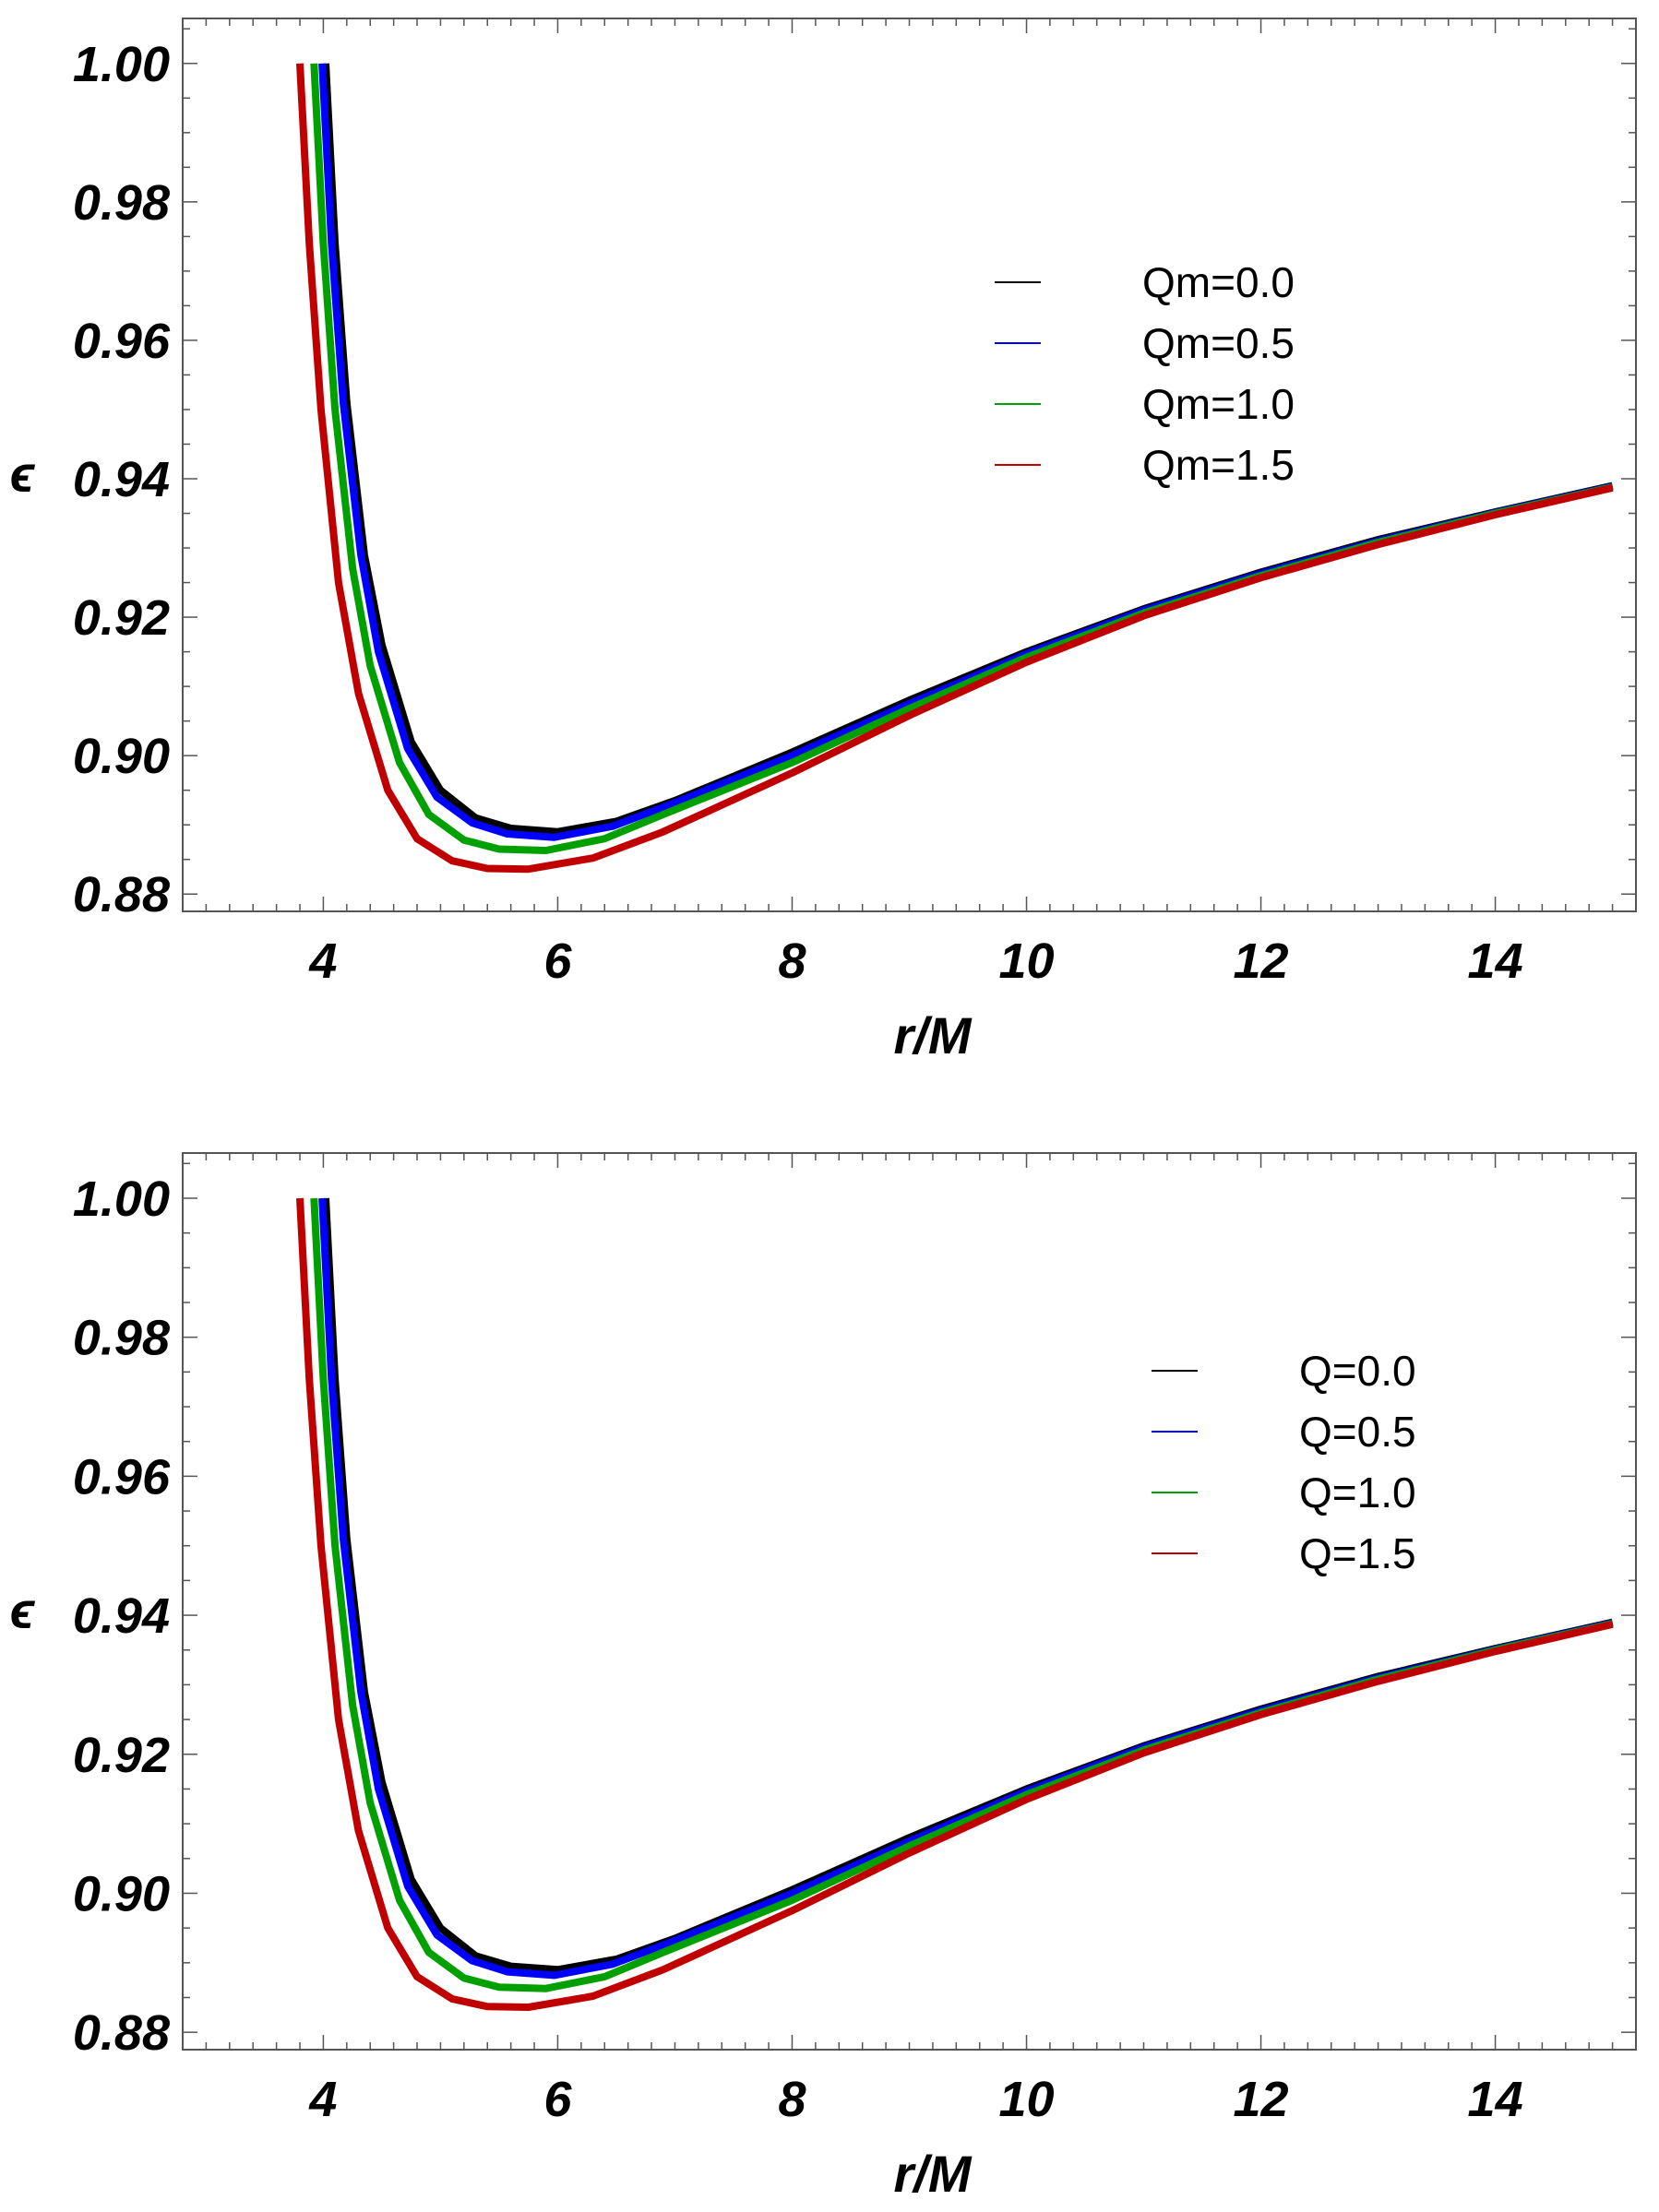  What do you see at coordinates (1218, 343) in the screenshot?
I see `legend-label: Qm=0.5` at bounding box center [1218, 343].